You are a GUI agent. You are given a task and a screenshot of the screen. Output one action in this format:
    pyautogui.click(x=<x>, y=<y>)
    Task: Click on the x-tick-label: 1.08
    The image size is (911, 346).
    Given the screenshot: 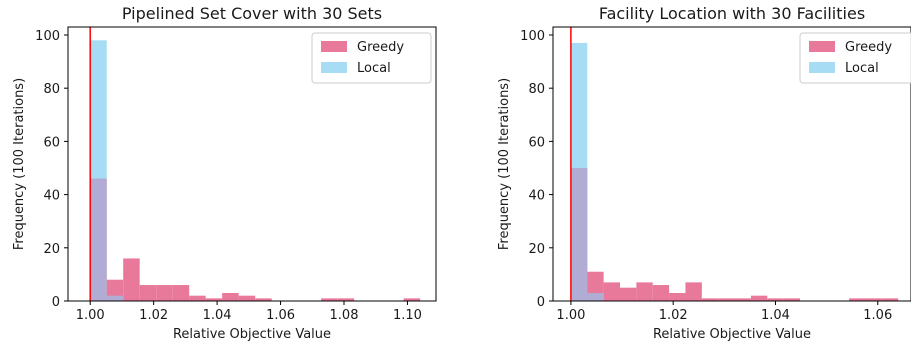 What is the action you would take?
    pyautogui.click(x=344, y=315)
    